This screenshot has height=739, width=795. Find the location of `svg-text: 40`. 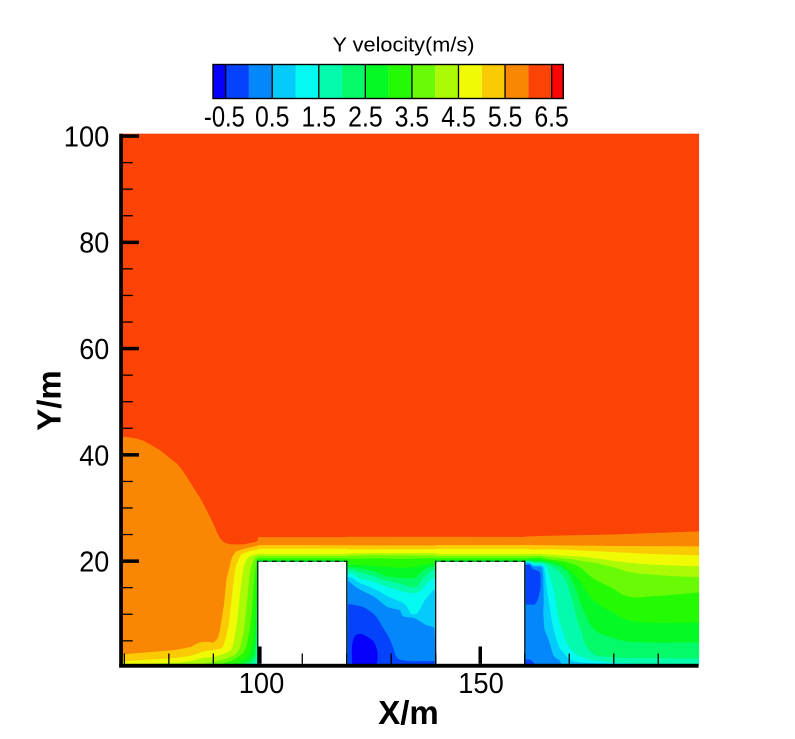

svg-text: 40 is located at coordinates (94, 456).